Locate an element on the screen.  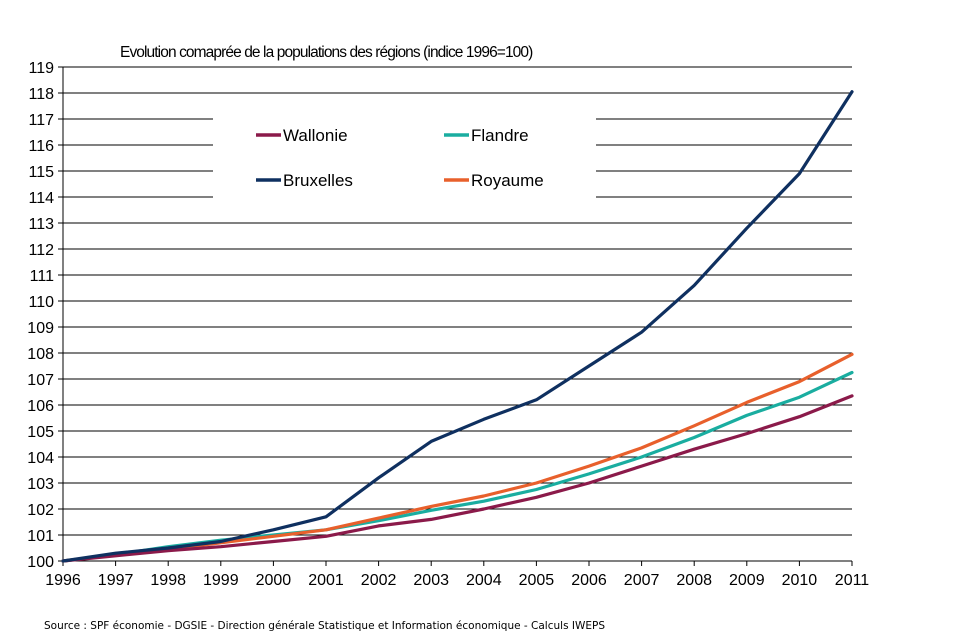
x-tick-label: 2004 is located at coordinates (484, 580).